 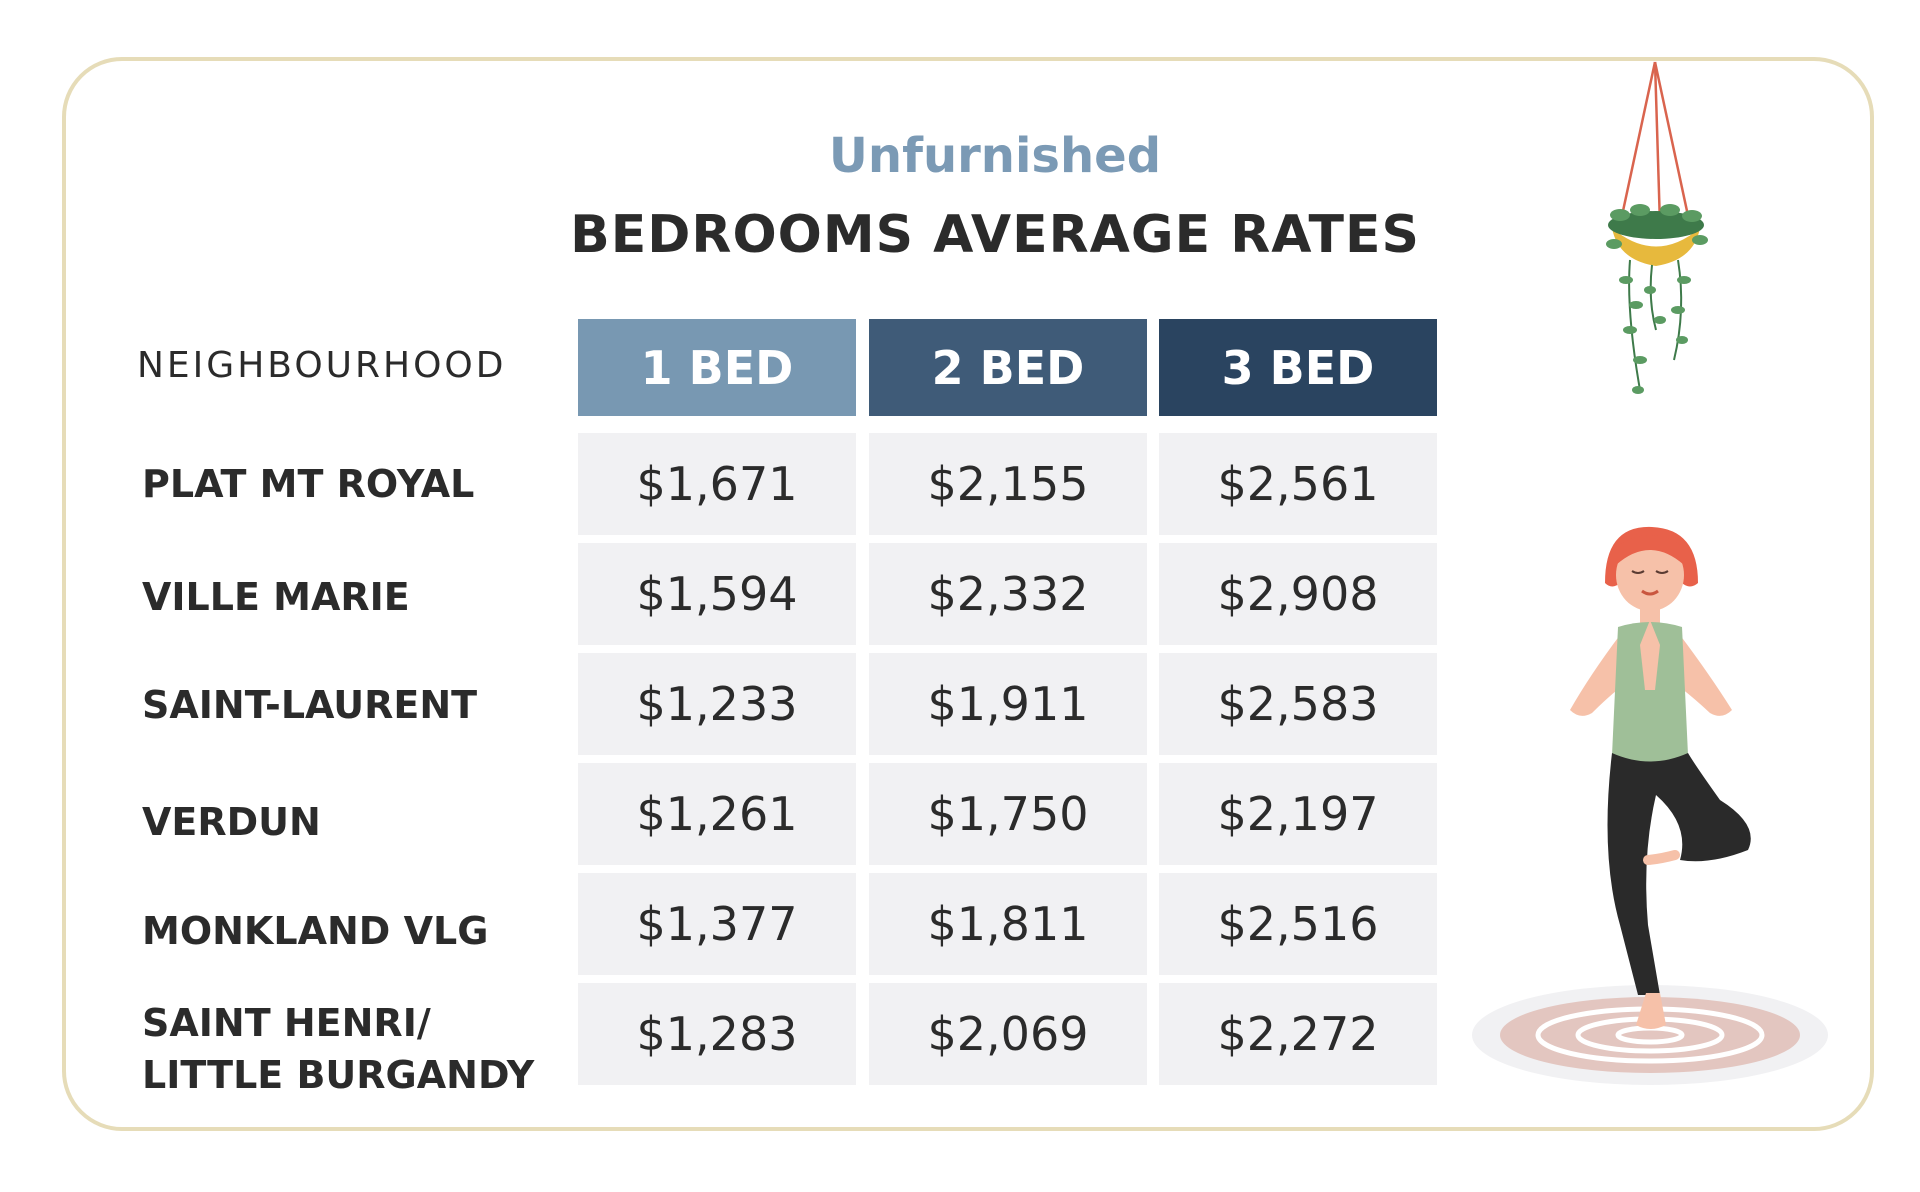 What do you see at coordinates (276, 597) in the screenshot?
I see `row-label: VILLE MARIE` at bounding box center [276, 597].